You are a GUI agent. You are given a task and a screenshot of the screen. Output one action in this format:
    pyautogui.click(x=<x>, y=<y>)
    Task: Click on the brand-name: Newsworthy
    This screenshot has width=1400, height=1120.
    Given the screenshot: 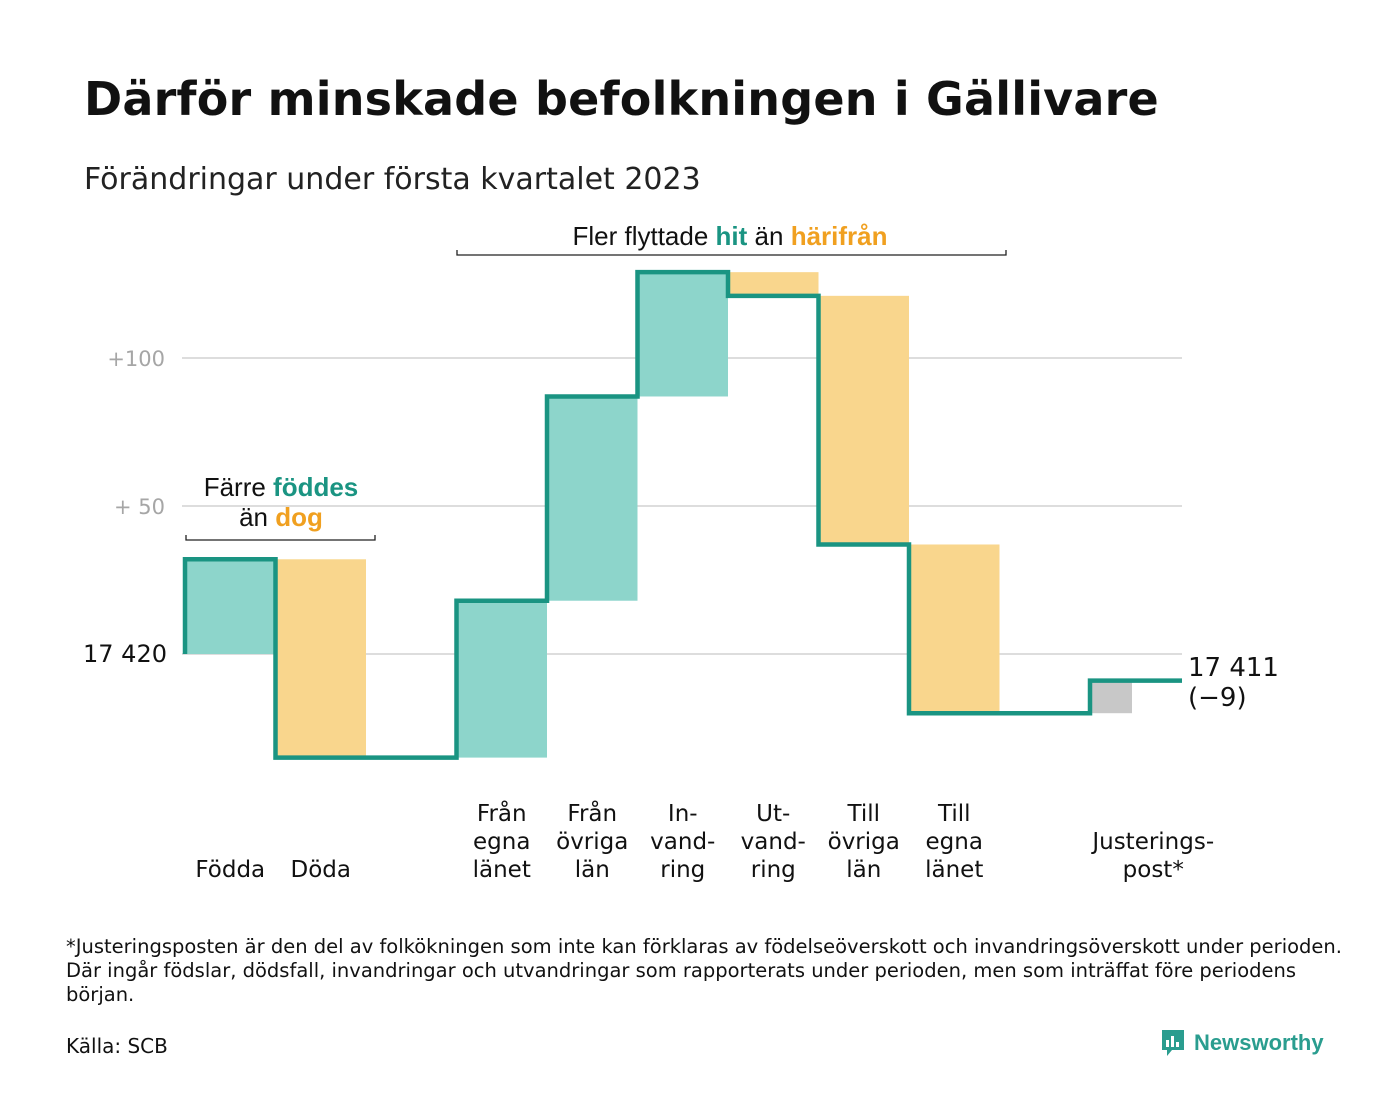 What is the action you would take?
    pyautogui.click(x=1259, y=1042)
    